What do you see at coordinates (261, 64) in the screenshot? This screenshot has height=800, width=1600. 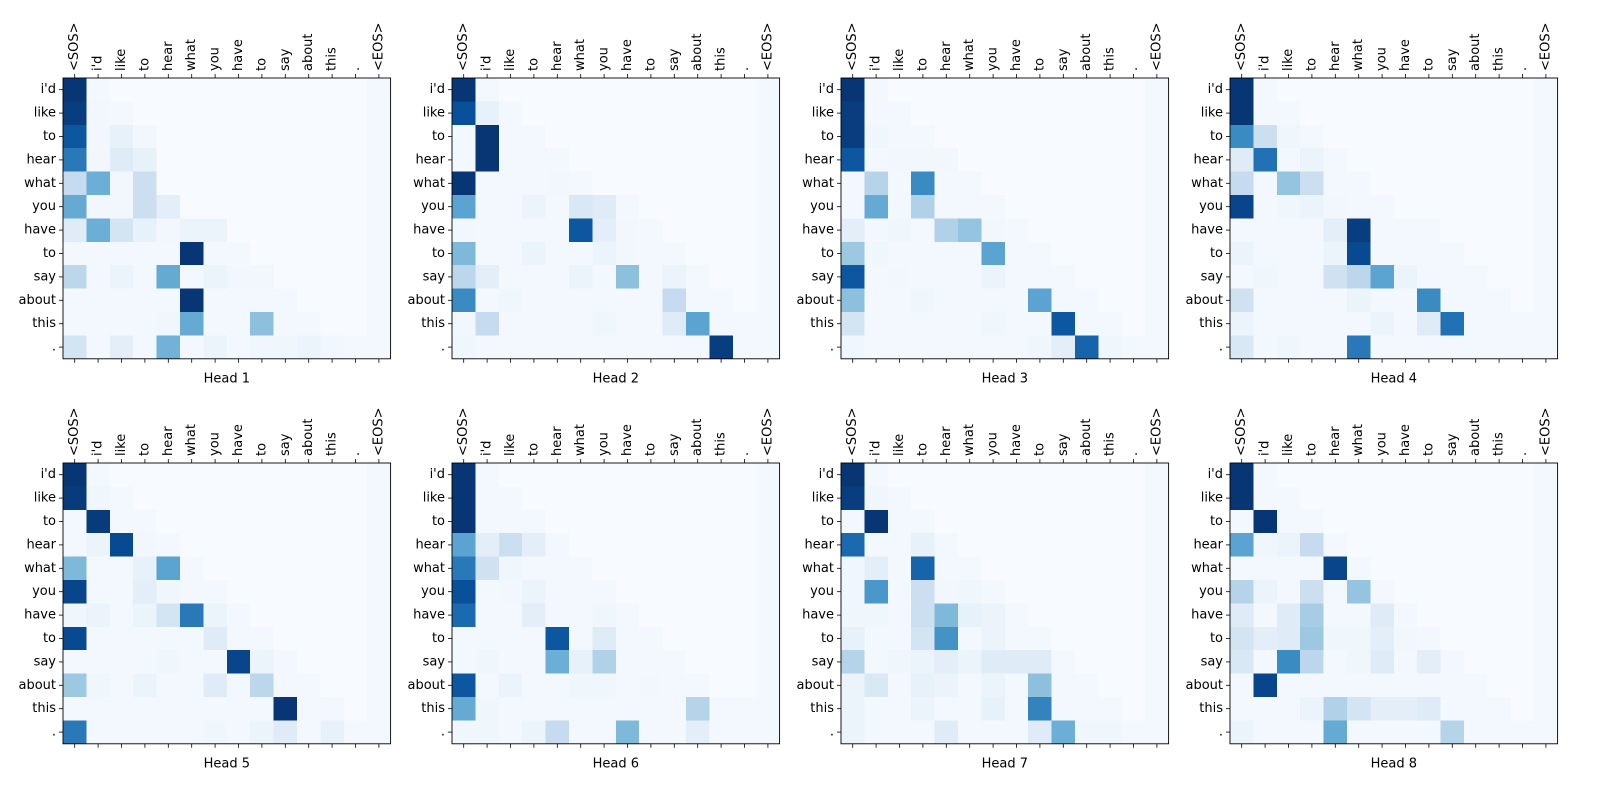 I see `x-tick-label: to` at bounding box center [261, 64].